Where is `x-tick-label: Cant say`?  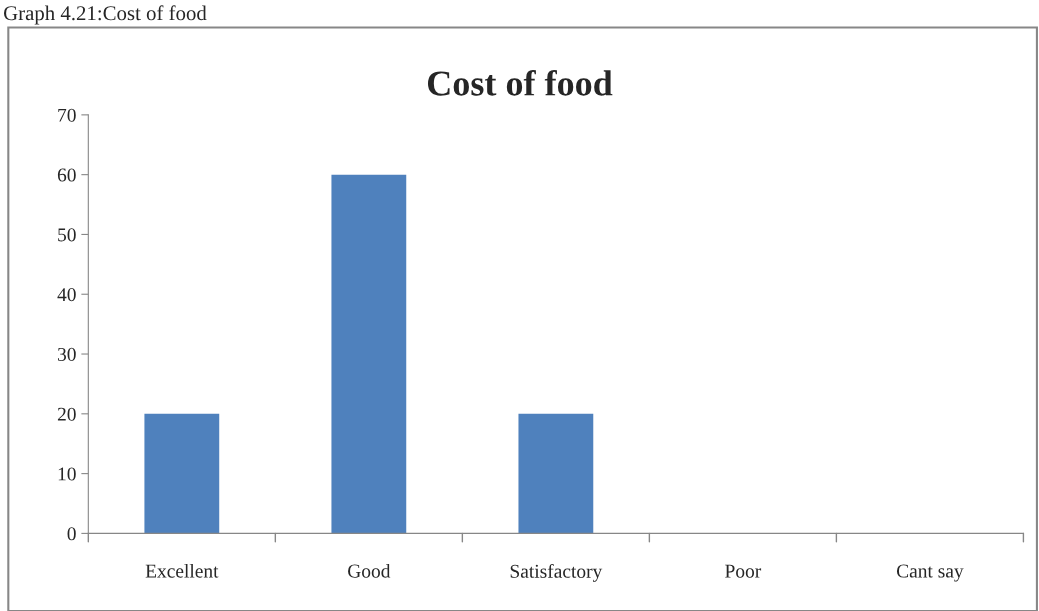
x-tick-label: Cant say is located at coordinates (930, 573).